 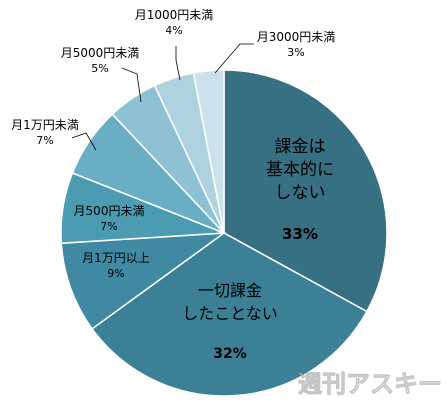 I want to click on slice-label-6: 月5000円未満, so click(x=100, y=53).